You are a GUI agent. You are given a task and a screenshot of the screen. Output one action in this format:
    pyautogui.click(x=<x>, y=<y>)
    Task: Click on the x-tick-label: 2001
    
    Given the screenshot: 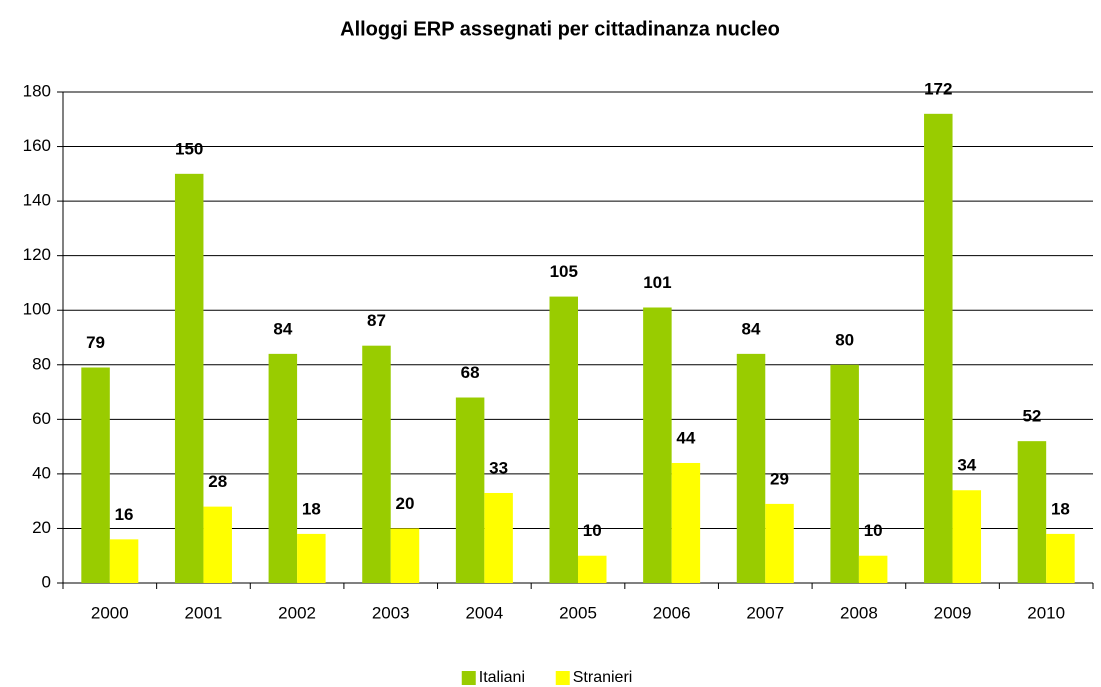 What is the action you would take?
    pyautogui.click(x=204, y=612)
    